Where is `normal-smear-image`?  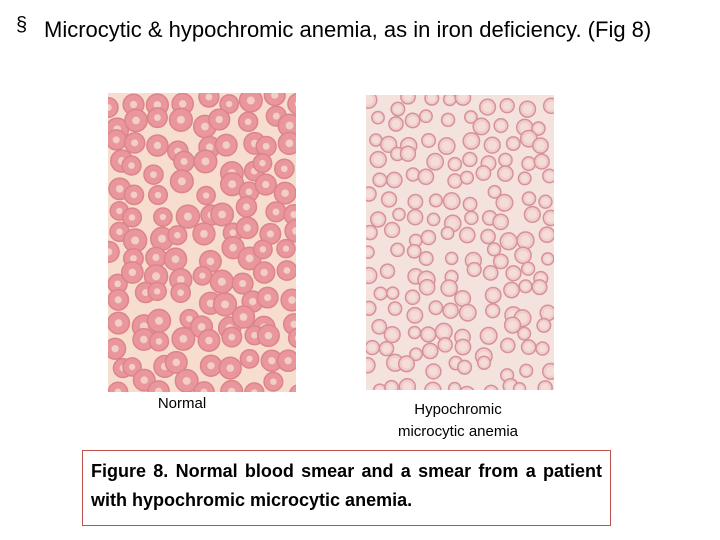 normal-smear-image is located at coordinates (202, 242).